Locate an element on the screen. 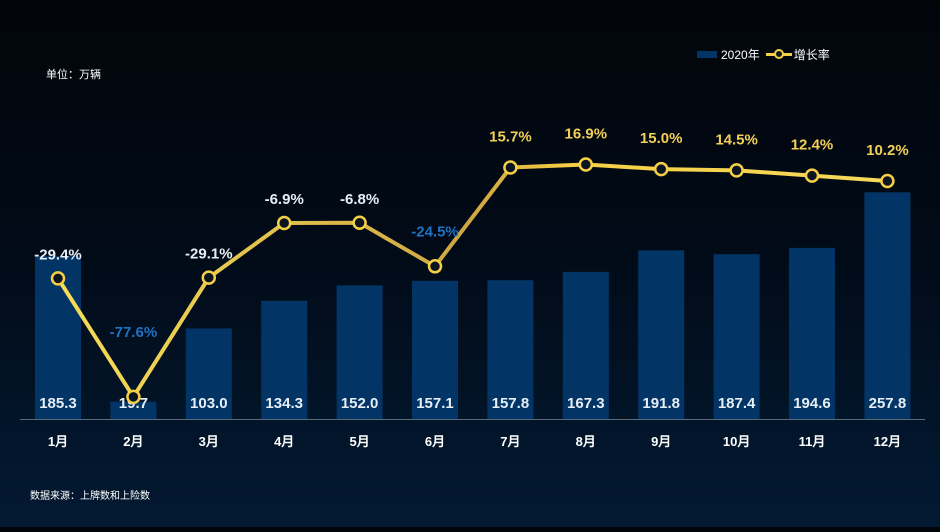  bar-value-label: 167.3 is located at coordinates (586, 403).